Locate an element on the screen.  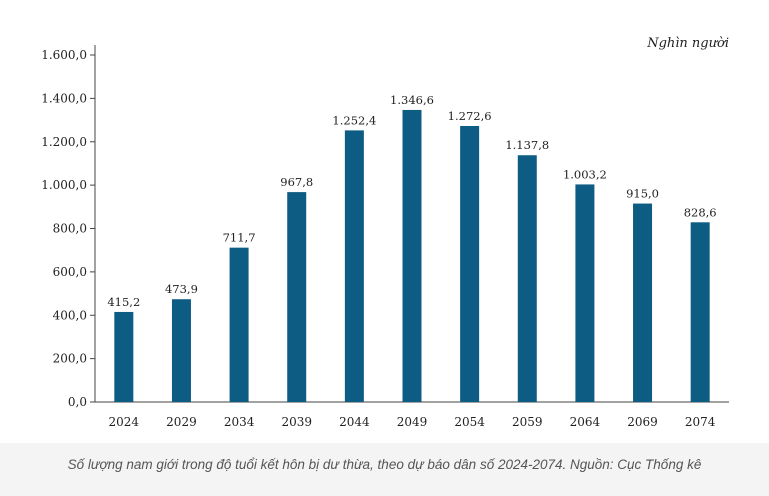
bar-2029 is located at coordinates (181, 350).